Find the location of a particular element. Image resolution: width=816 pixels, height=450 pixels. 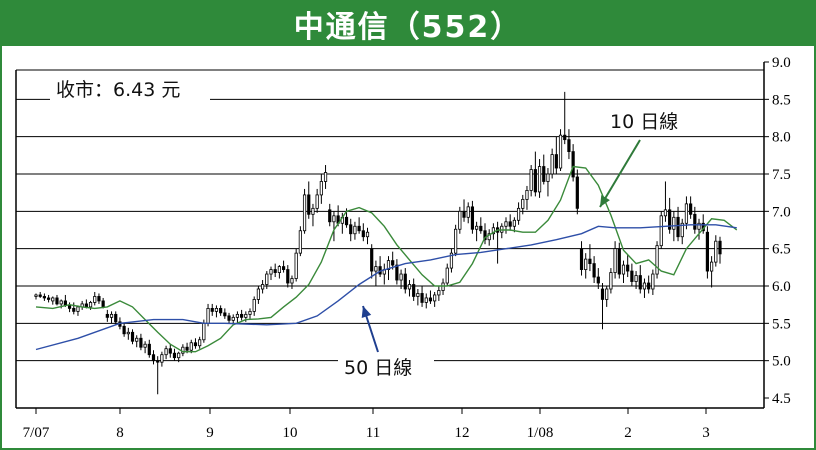

x-axis: 7/07 8 9 10 11 12 1/08 2 3 is located at coordinates (366, 424).